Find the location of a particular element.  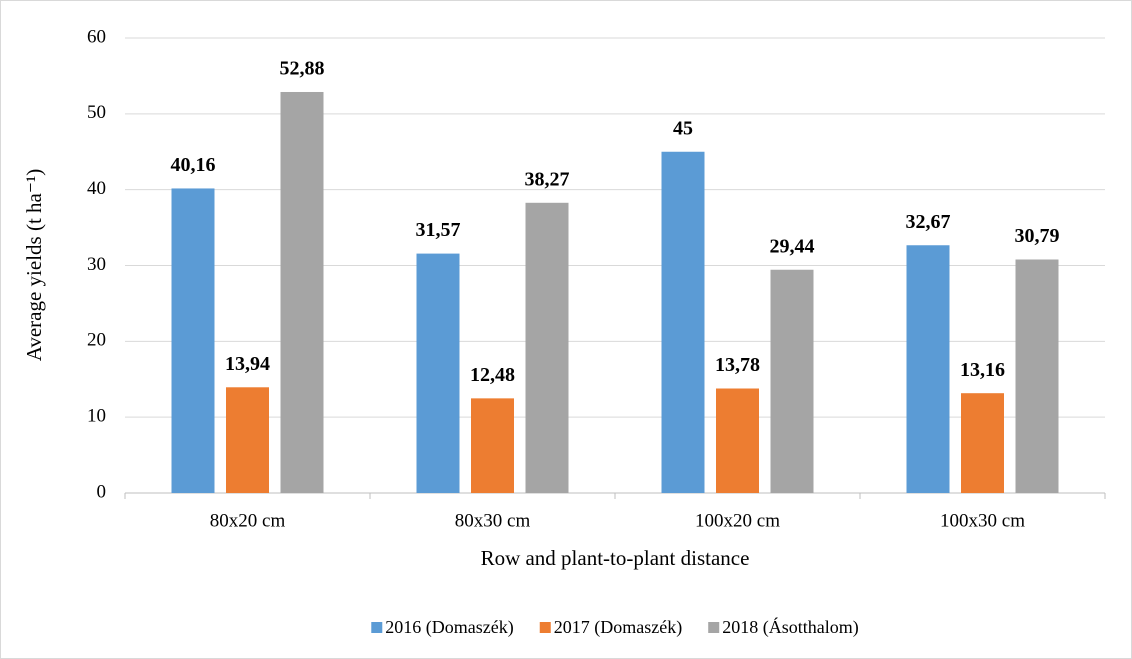

y-tick-label: 30 is located at coordinates (96, 264).